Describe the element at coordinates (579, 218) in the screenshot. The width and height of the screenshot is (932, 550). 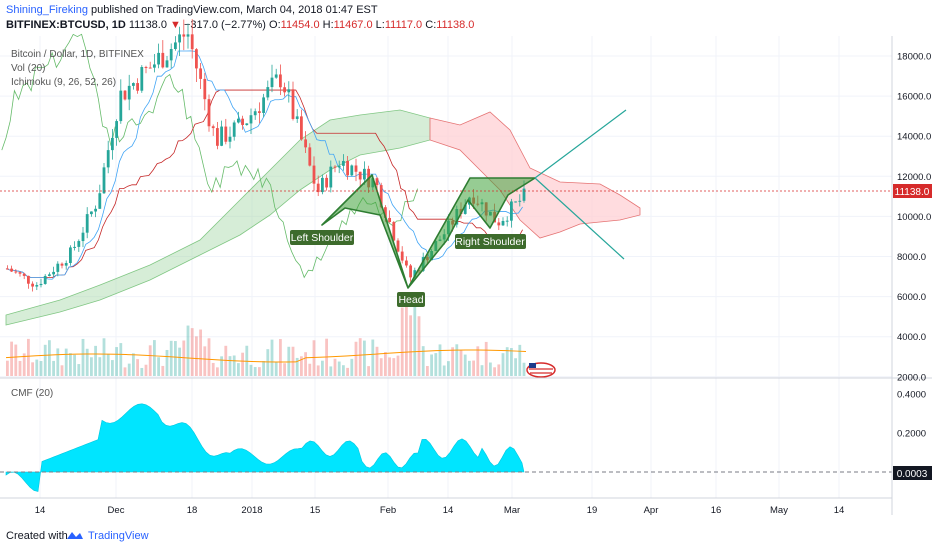
I see `trendline-down` at that location.